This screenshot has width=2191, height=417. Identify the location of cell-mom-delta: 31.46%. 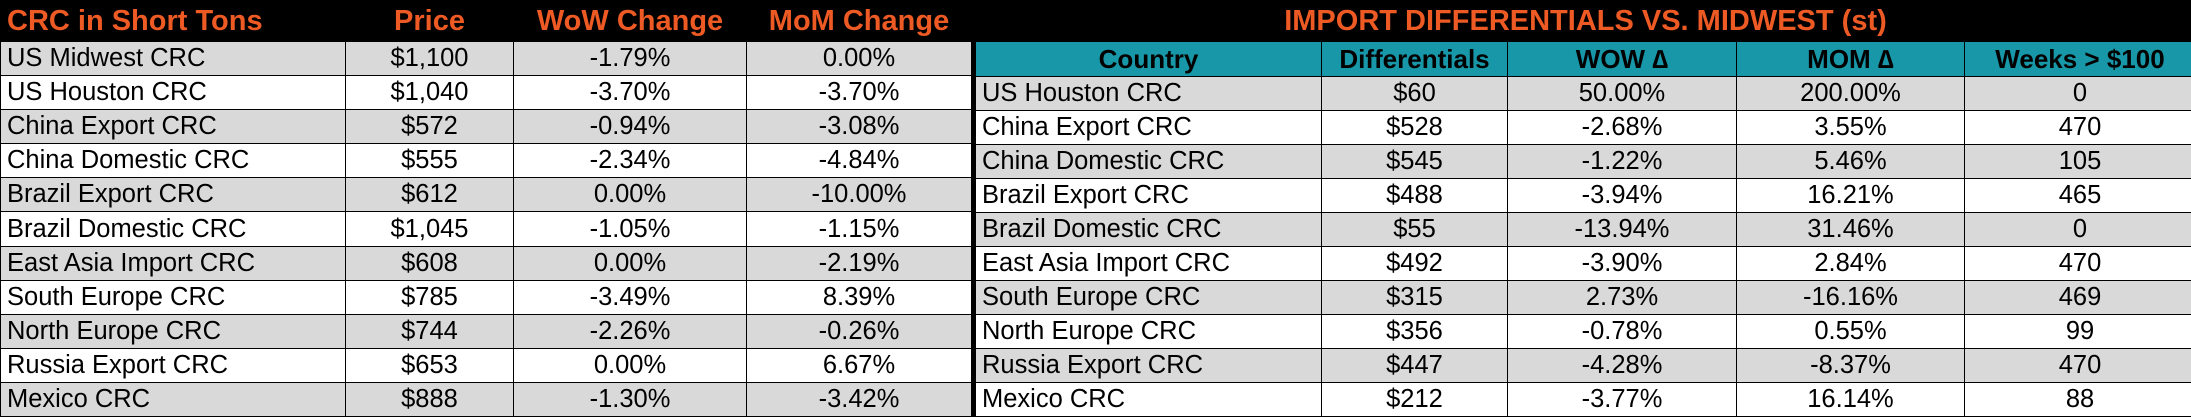
(1850, 229).